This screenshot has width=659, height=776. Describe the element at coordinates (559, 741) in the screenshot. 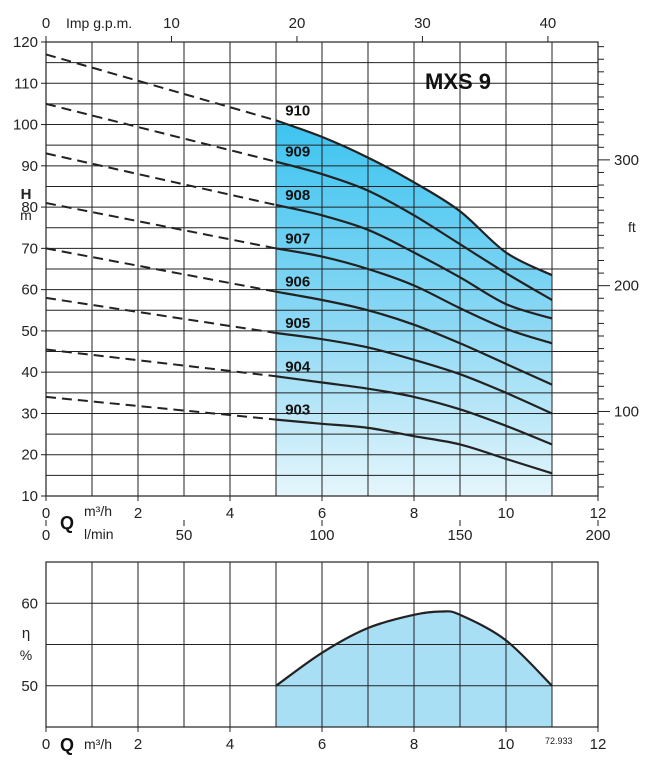

I see `reference-number: 72.933` at that location.